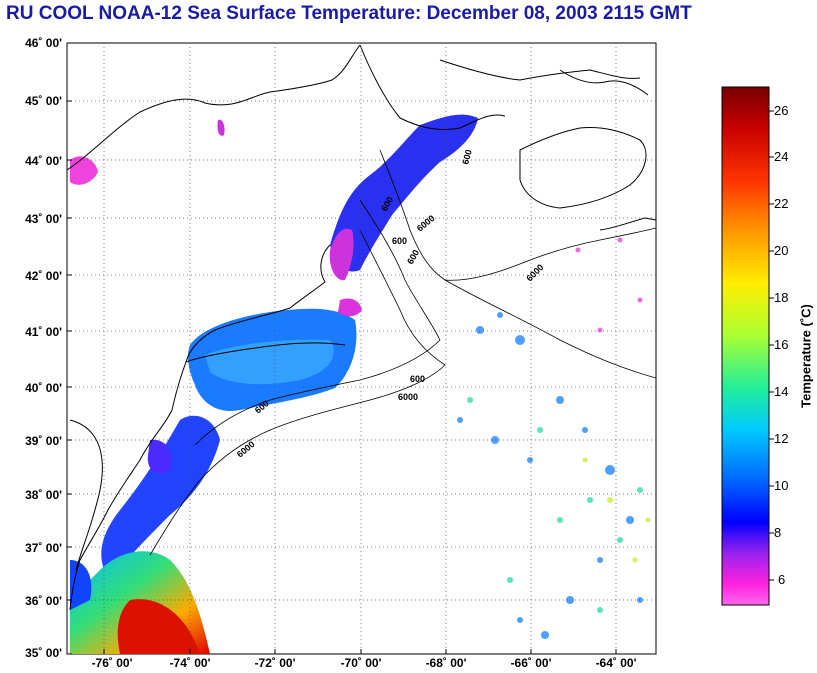 The height and width of the screenshot is (673, 817). I want to click on lon-label-72: -72˚ 00', so click(275, 663).